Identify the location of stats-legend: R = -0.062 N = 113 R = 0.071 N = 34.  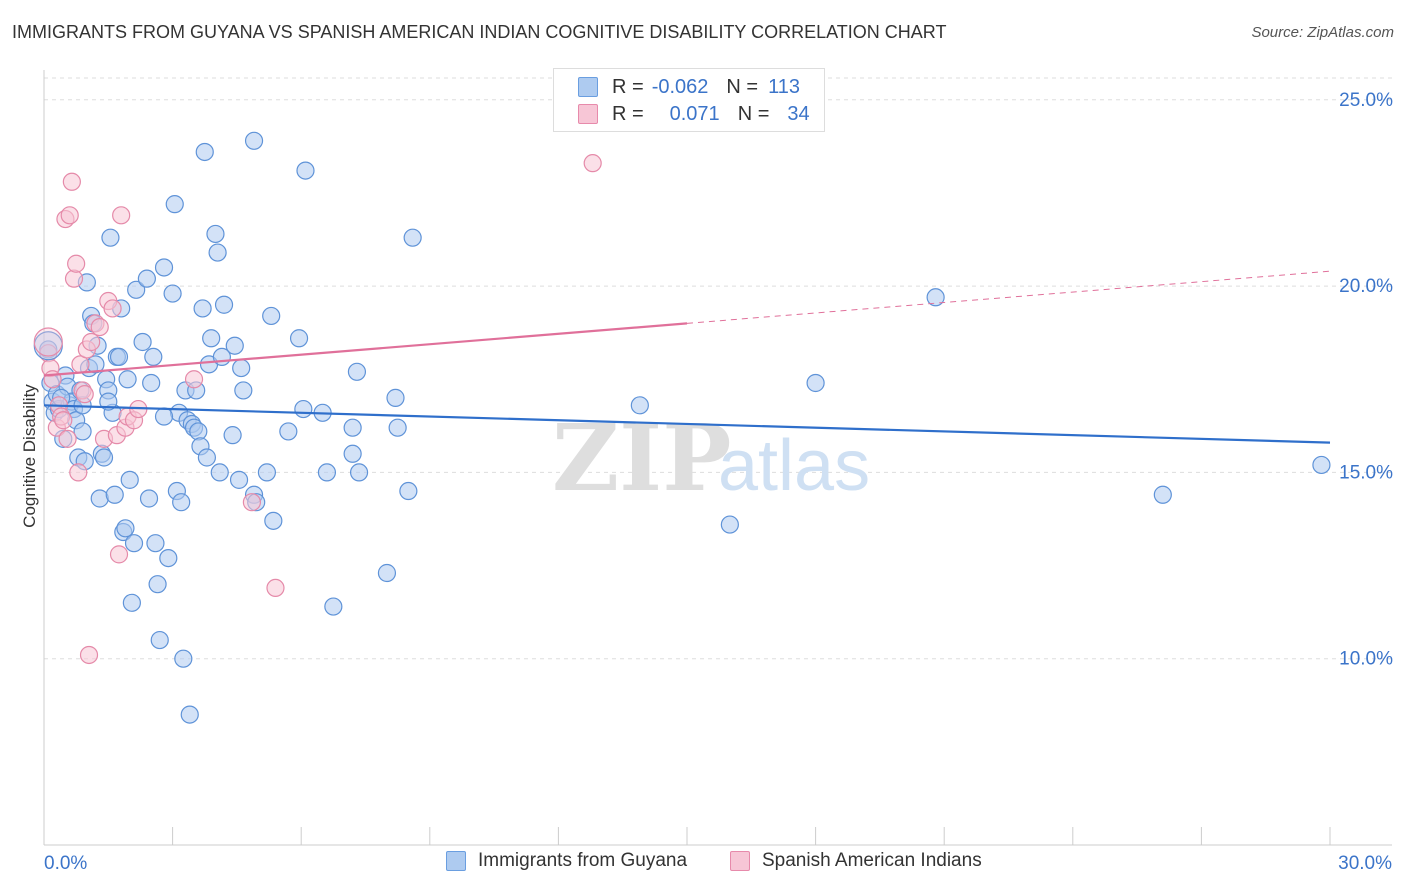
(689, 100).